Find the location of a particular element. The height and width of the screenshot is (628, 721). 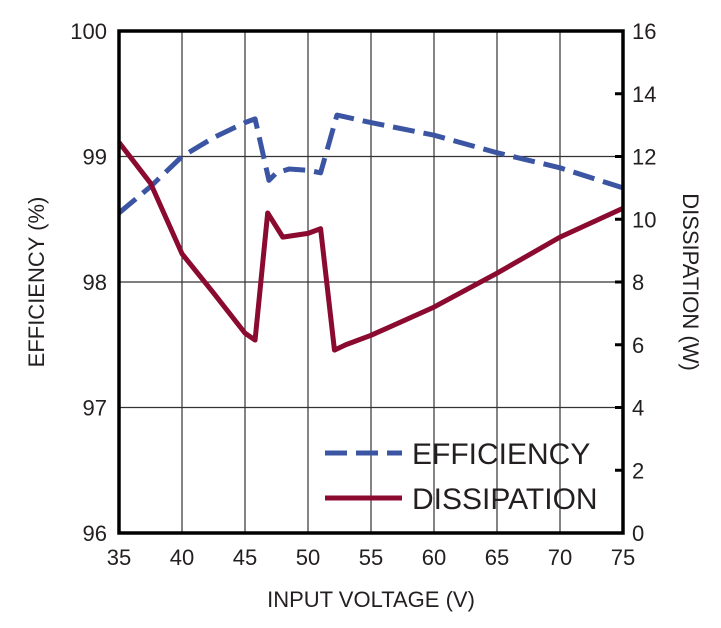

x-tick-label: 70 is located at coordinates (560, 557).